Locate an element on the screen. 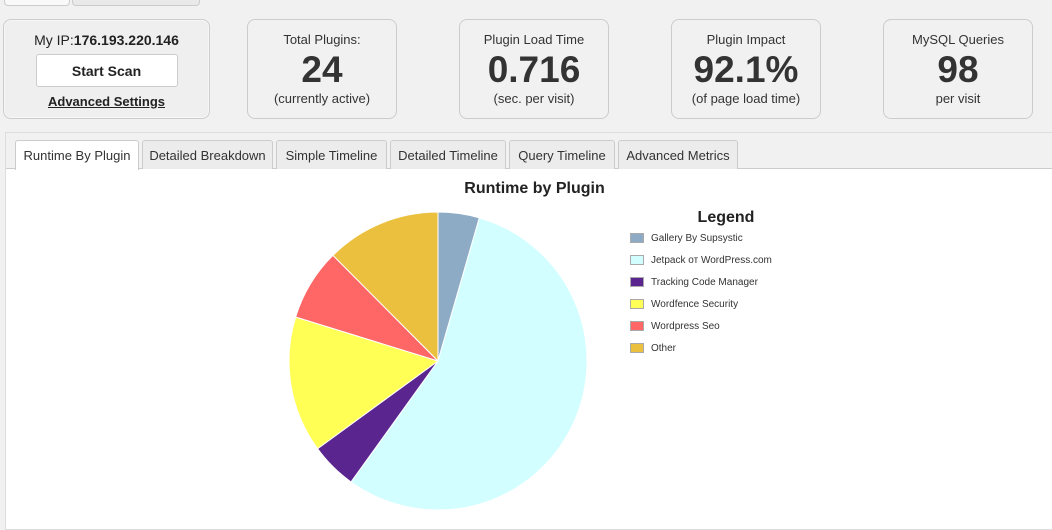  stat-sub: (of page load time) is located at coordinates (746, 98).